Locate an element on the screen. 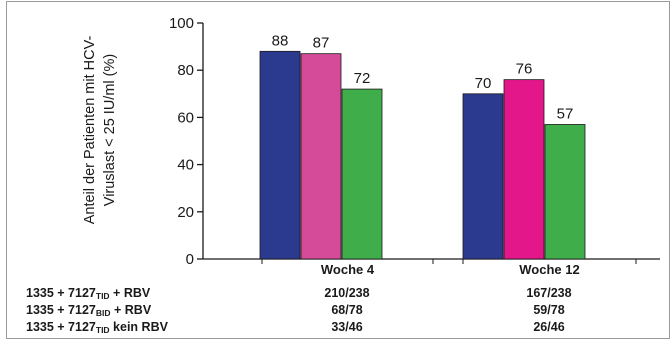 This screenshot has height=340, width=672. week4-ratio: 210/238 is located at coordinates (347, 293).